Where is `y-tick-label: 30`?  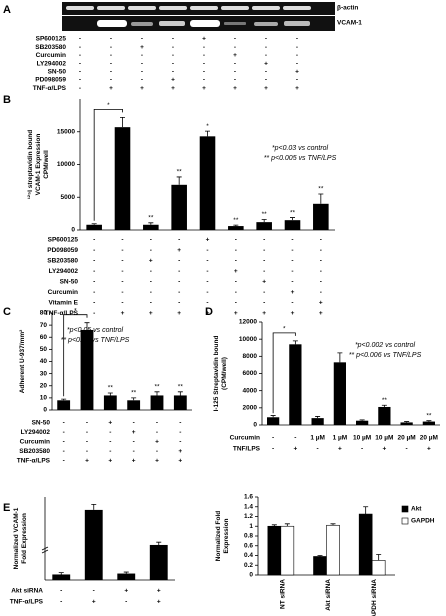
y-tick-label: 30 is located at coordinates (44, 373).